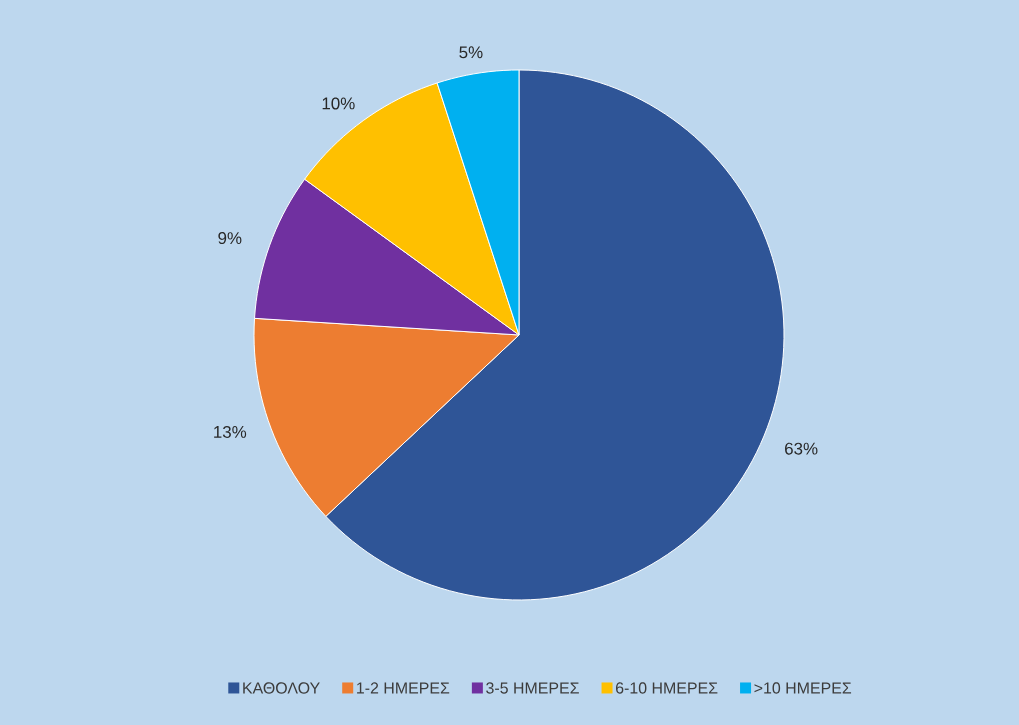 The height and width of the screenshot is (725, 1019). What do you see at coordinates (281, 688) in the screenshot?
I see `legend-label: ΚΑΘΟΛΟΥ` at bounding box center [281, 688].